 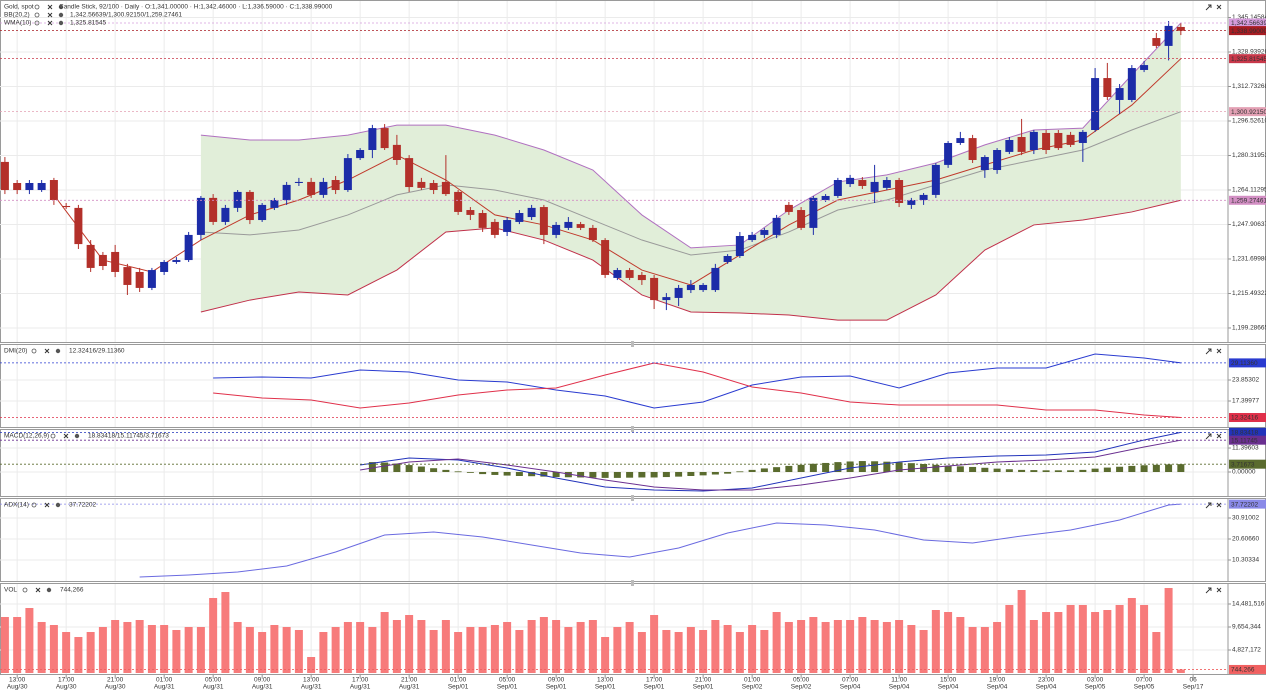 What do you see at coordinates (1249, 328) in the screenshot?
I see `y-tick-label: 1,199.28665` at bounding box center [1249, 328].